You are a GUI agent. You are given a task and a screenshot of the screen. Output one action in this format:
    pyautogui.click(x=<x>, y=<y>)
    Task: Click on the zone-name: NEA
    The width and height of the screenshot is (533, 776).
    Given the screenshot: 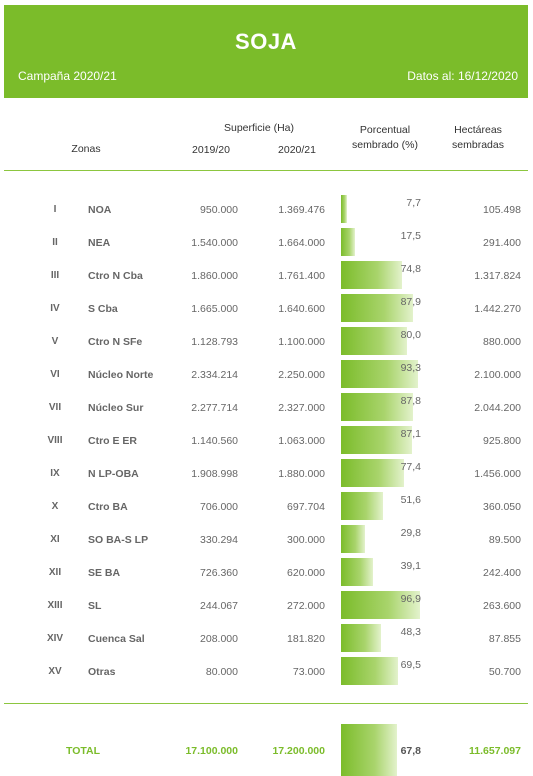 What is the action you would take?
    pyautogui.click(x=99, y=243)
    